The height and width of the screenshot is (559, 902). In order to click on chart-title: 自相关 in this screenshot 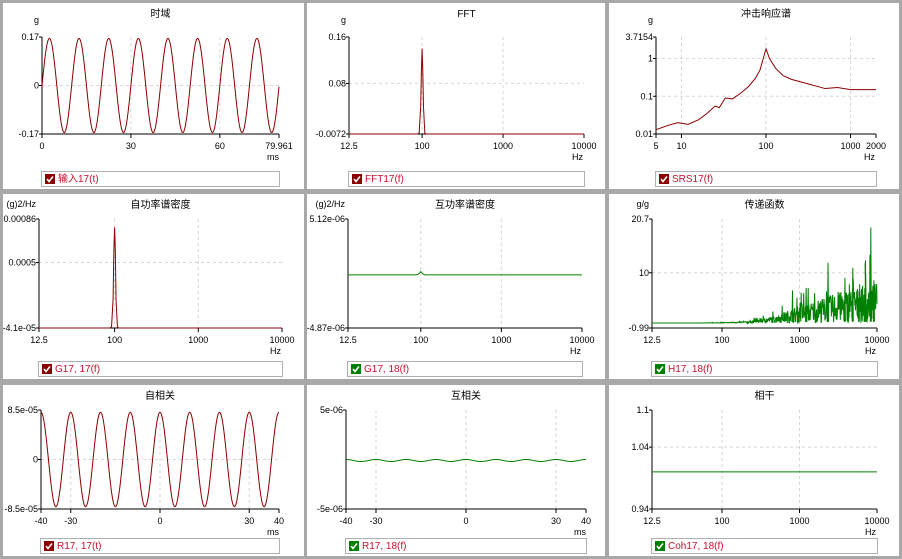, I will do `click(160, 395)`.